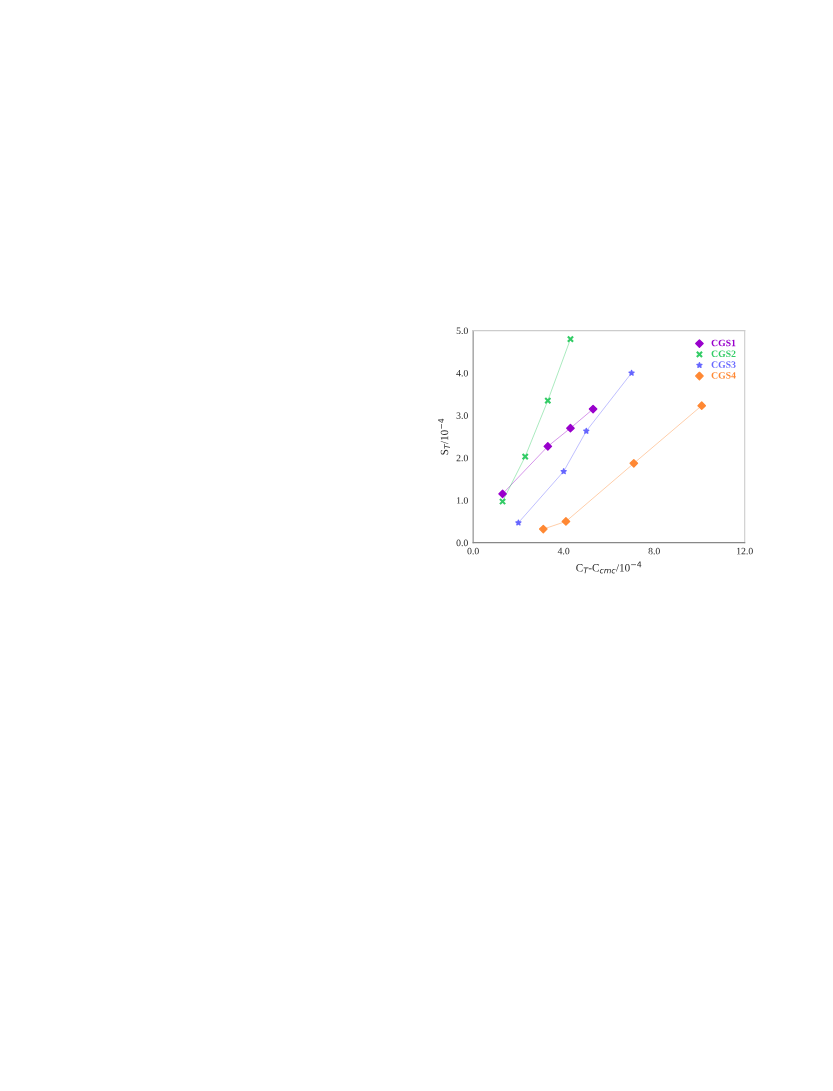 The width and height of the screenshot is (833, 1091). I want to click on legend-label: CGS2, so click(723, 354).